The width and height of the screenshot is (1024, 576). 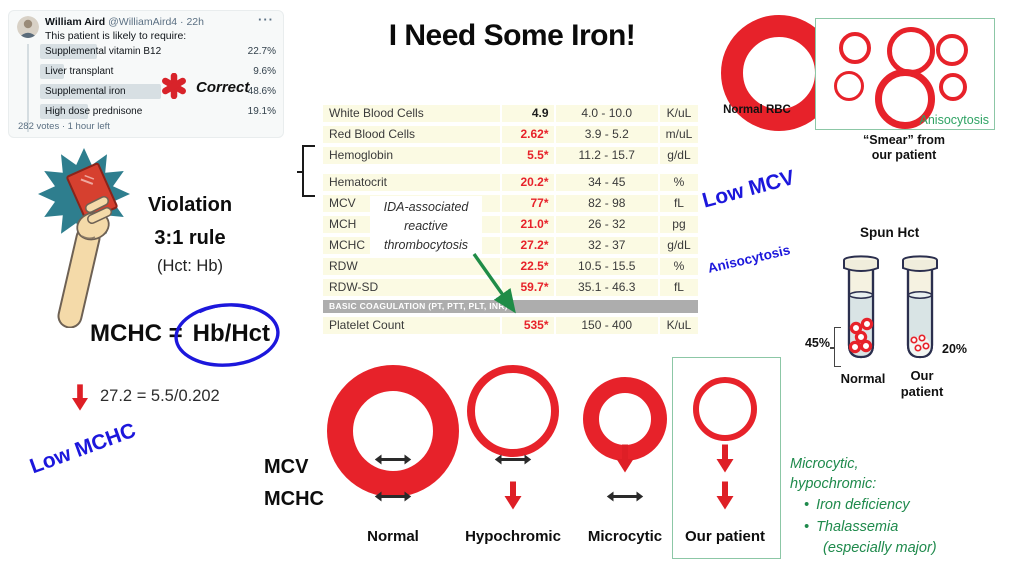 I want to click on thread-line, so click(x=28, y=88).